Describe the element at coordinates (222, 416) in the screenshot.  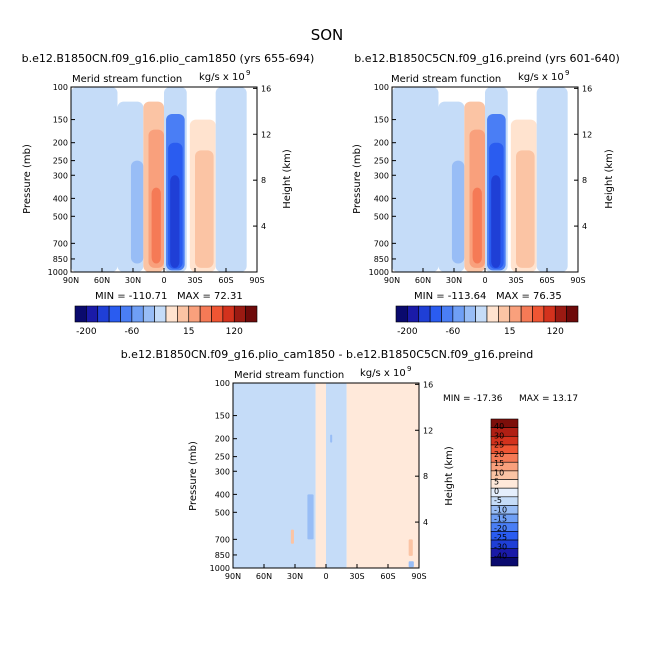
I see `y-tick-label: 150` at that location.